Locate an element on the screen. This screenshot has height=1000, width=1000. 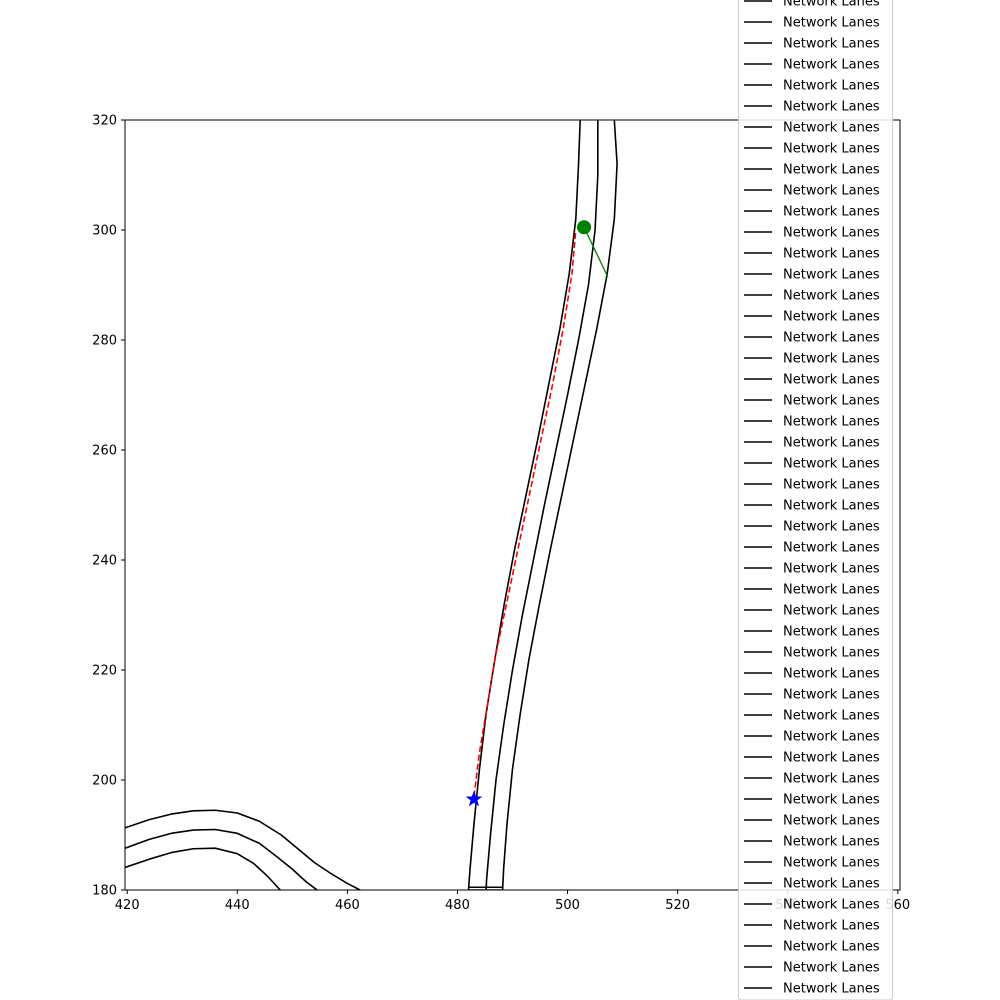
y-tick-label: 260 is located at coordinates (104, 451).